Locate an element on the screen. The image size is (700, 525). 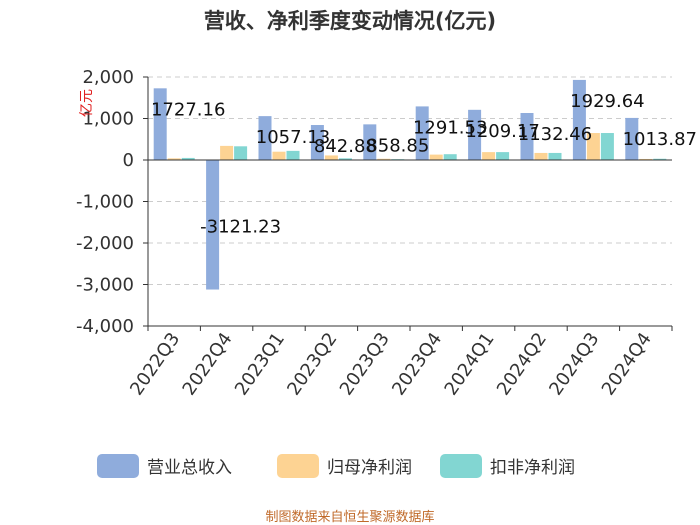
x-tick-label: 2023Q3 is located at coordinates (365, 364).